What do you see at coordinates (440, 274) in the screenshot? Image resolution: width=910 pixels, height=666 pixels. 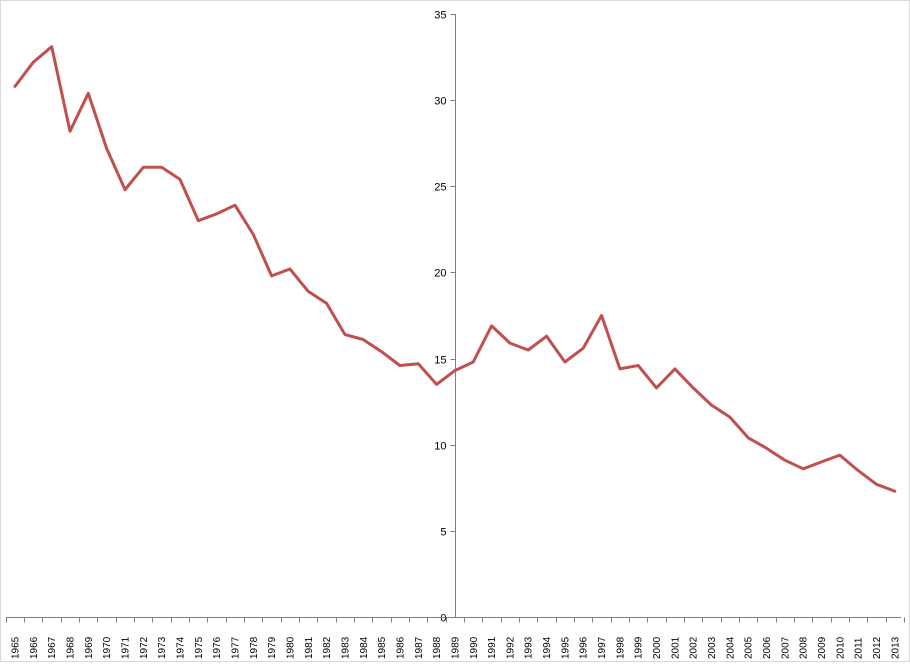 I see `y-tick-label: 20` at bounding box center [440, 274].